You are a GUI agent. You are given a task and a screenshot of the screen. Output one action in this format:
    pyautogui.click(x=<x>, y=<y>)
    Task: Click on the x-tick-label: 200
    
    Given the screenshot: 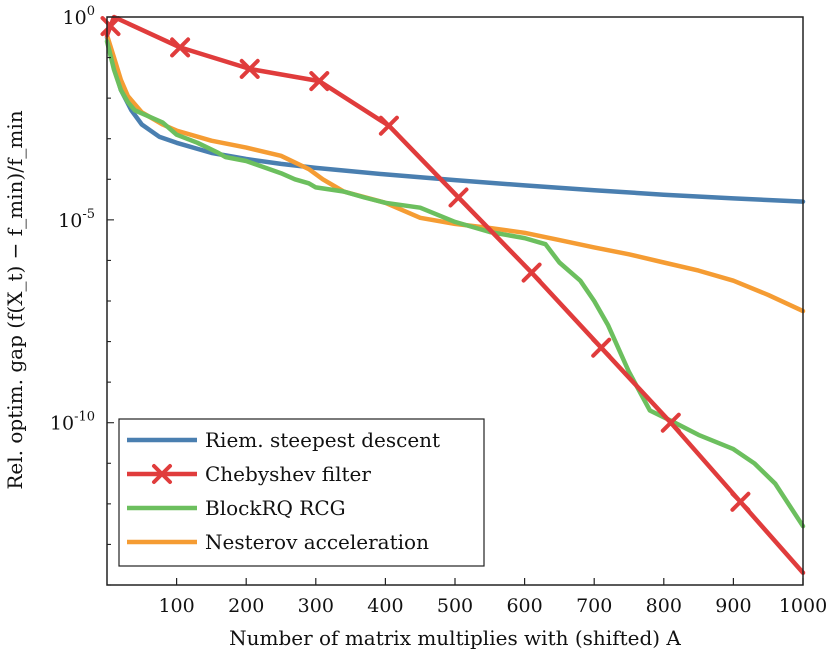 What is the action you would take?
    pyautogui.click(x=246, y=606)
    